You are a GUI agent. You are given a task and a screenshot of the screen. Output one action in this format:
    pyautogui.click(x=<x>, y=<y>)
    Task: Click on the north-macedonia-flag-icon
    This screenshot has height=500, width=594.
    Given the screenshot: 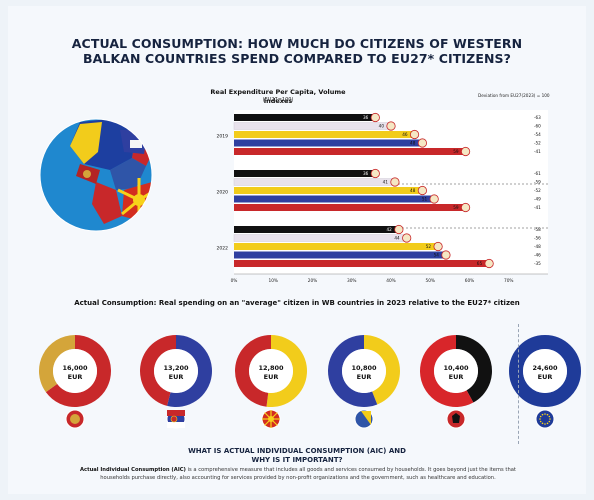 What is the action you would take?
    pyautogui.click(x=271, y=419)
    